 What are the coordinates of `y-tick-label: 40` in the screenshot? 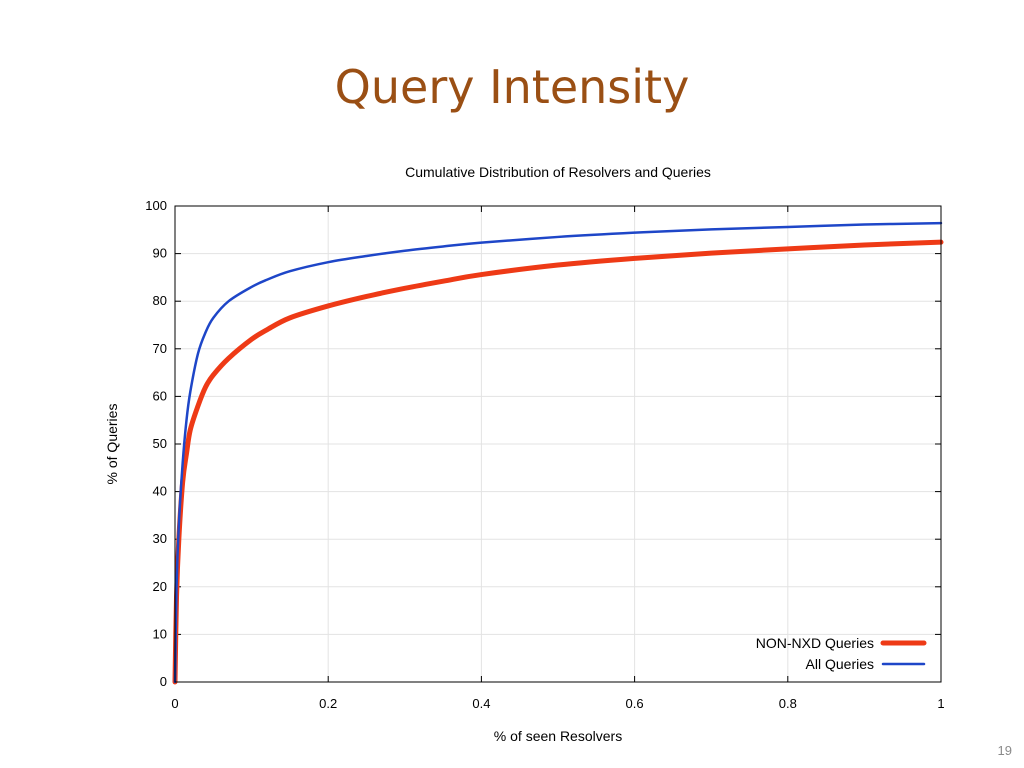 It's located at (160, 491).